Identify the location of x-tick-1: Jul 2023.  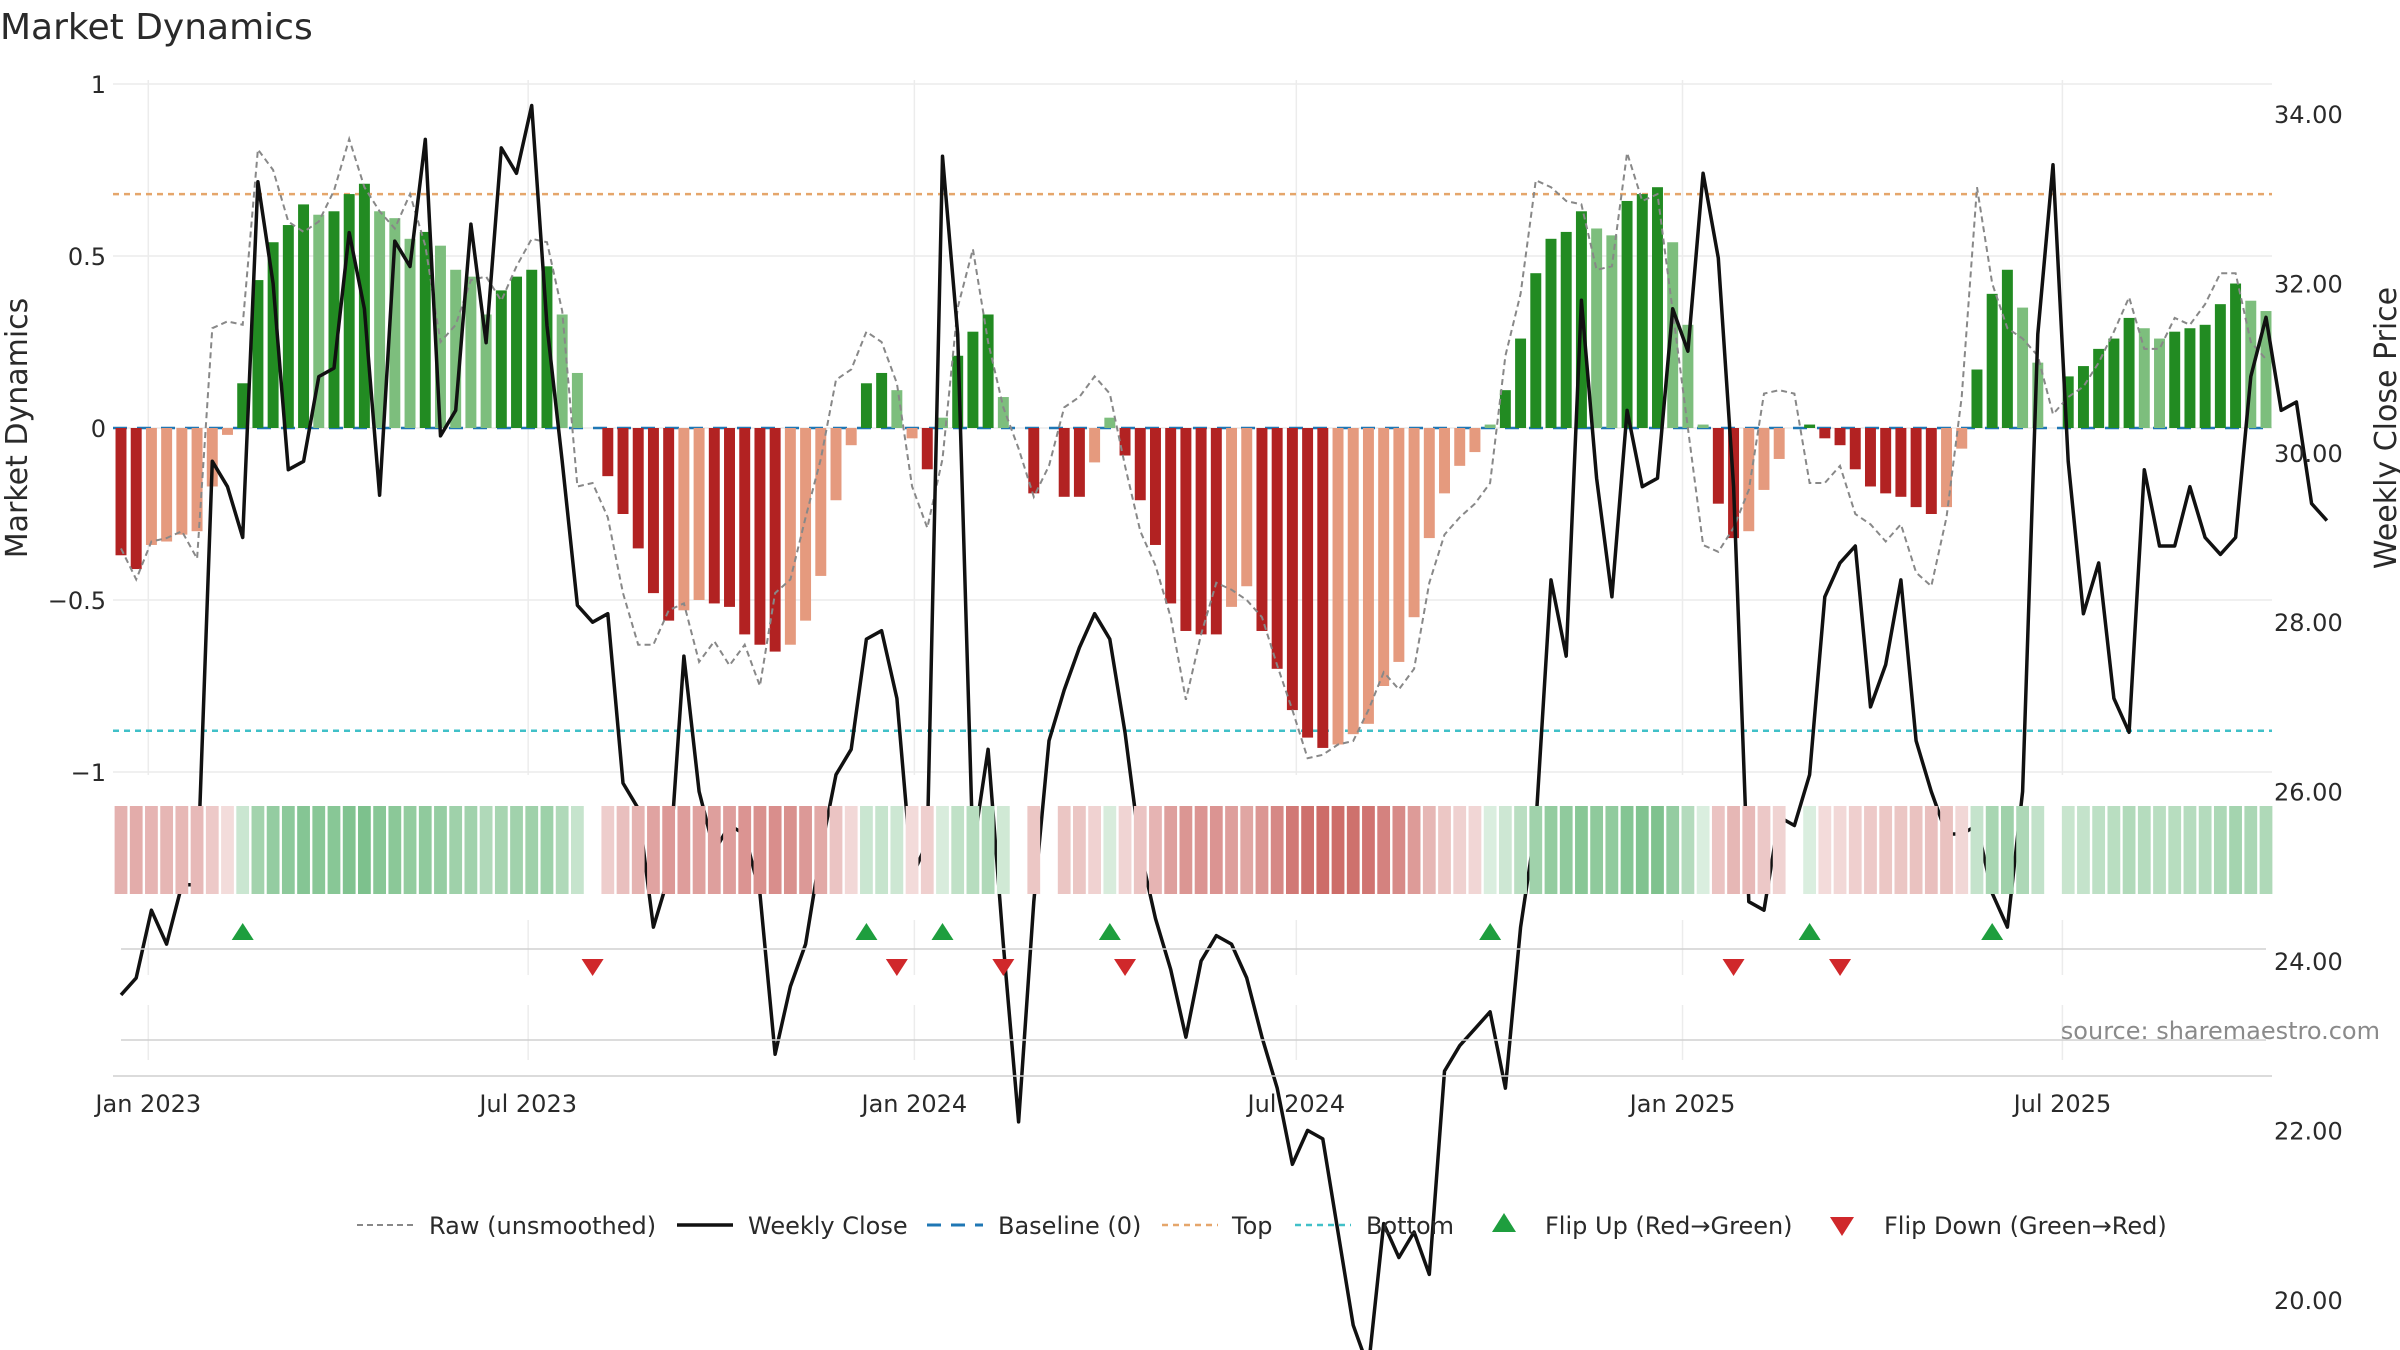
(527, 1104).